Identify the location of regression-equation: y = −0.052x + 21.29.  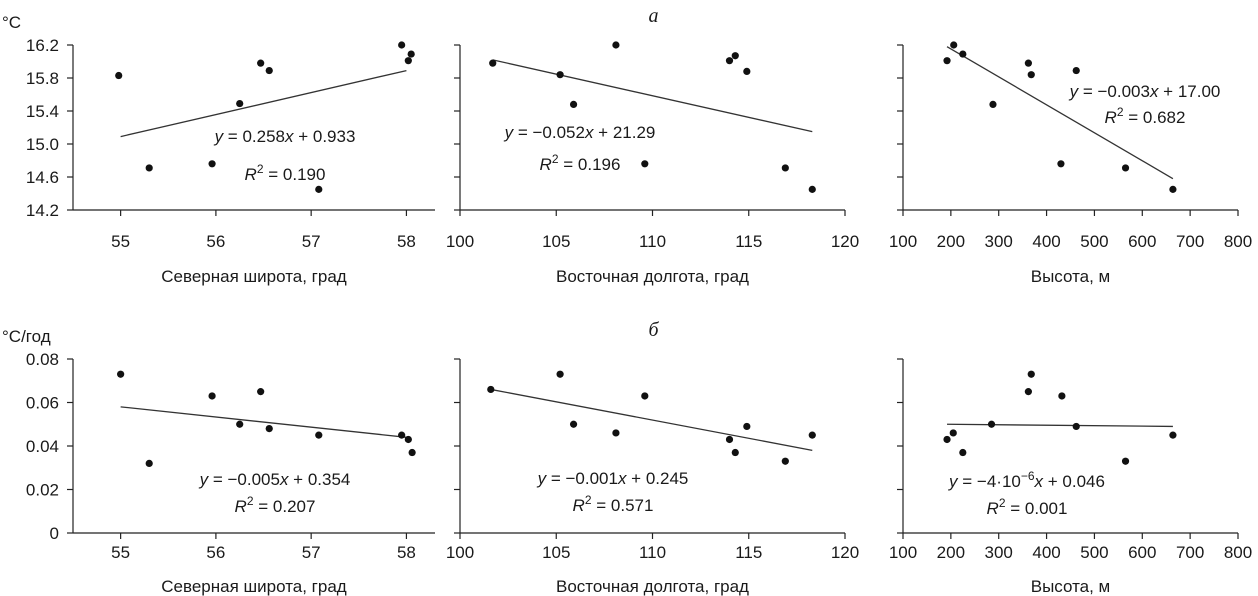
(580, 132).